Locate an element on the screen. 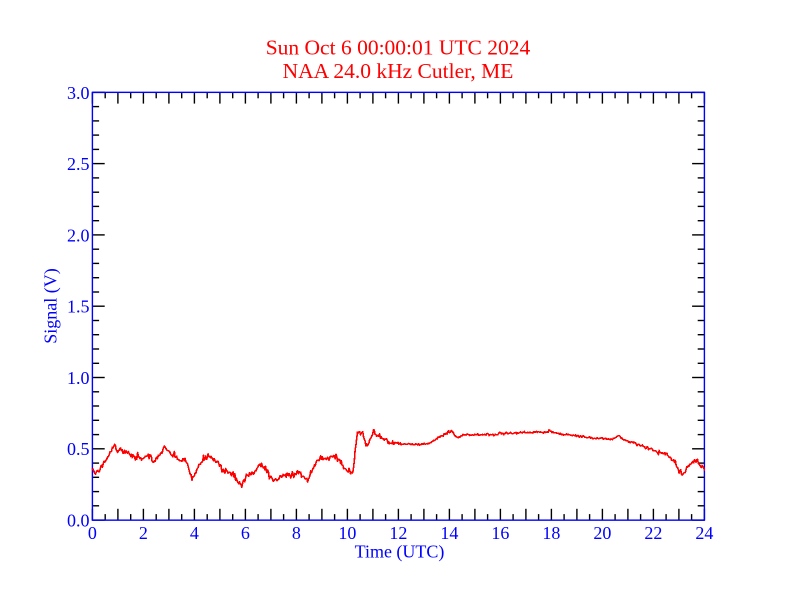  svg-text: 22 is located at coordinates (653, 533).